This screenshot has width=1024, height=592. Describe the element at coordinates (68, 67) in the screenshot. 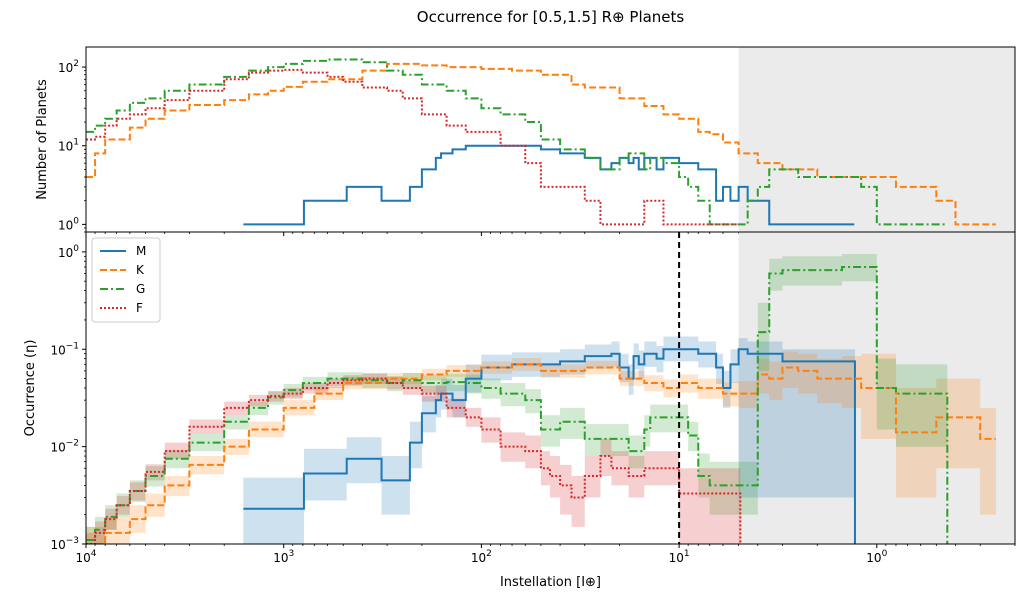

I see `y-tick-label: 10²` at that location.